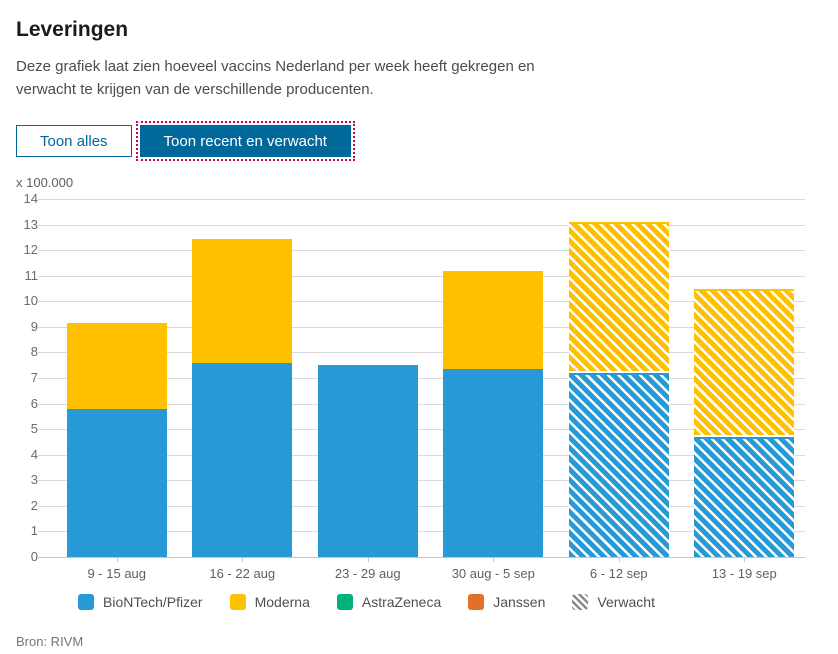 This screenshot has height=654, width=838. Describe the element at coordinates (34, 351) in the screenshot. I see `y-axis-tick-label: 8` at that location.